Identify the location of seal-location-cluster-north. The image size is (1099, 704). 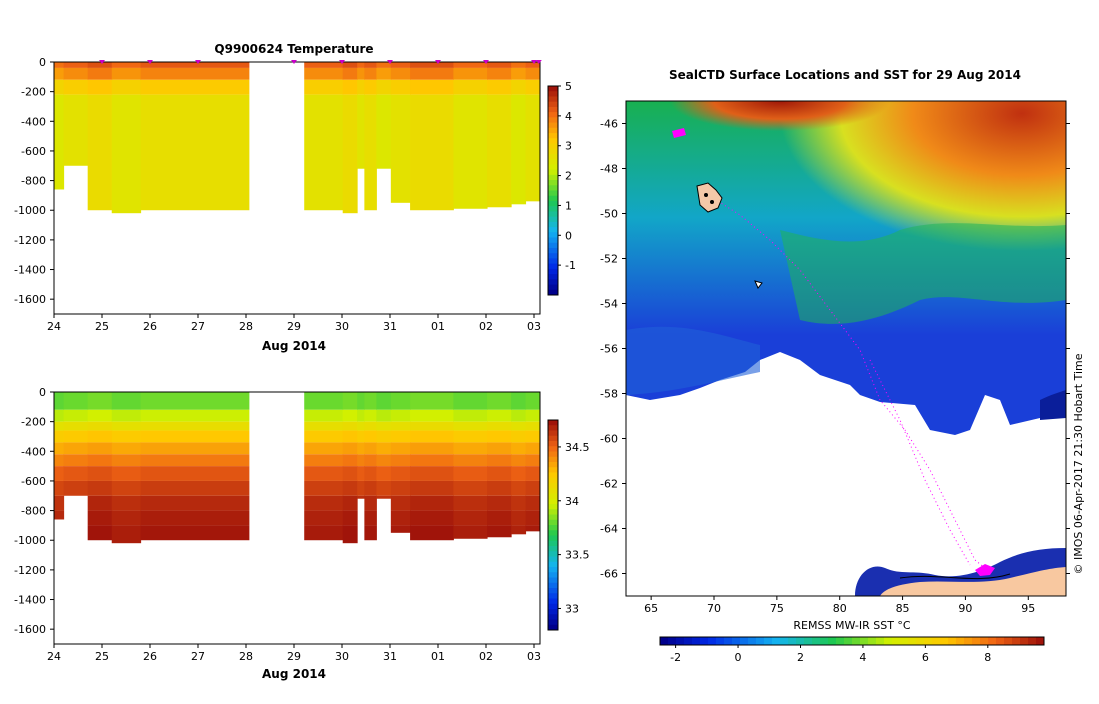
(709, 197).